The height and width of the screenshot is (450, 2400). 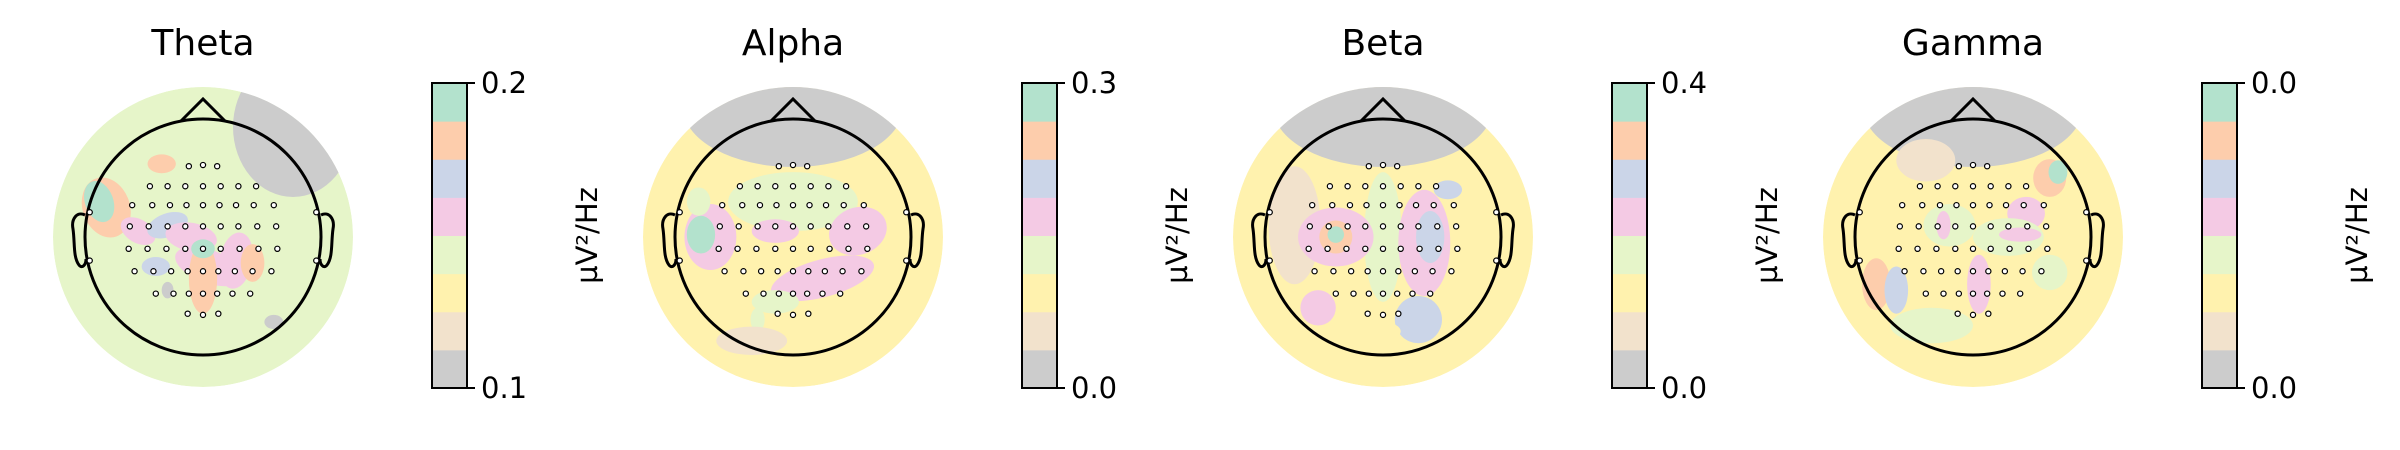 I want to click on colorbar: 0.3 0.0 µV²/Hz, so click(x=1107, y=235).